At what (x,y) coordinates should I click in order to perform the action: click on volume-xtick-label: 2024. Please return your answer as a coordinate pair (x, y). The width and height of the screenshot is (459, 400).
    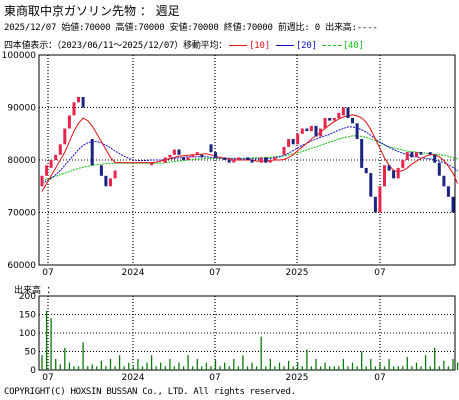
    Looking at the image, I should click on (133, 378).